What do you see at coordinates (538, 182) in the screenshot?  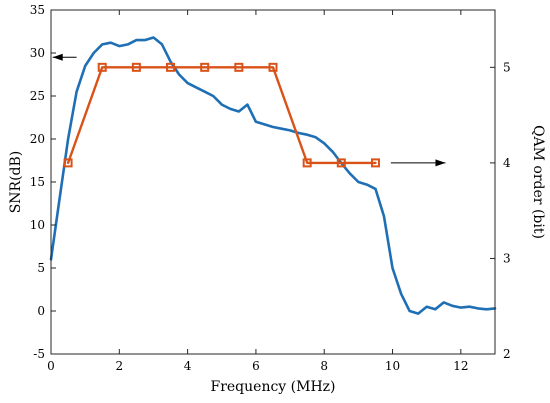 I see `y-axis-label-right: QAM order (bit)` at bounding box center [538, 182].